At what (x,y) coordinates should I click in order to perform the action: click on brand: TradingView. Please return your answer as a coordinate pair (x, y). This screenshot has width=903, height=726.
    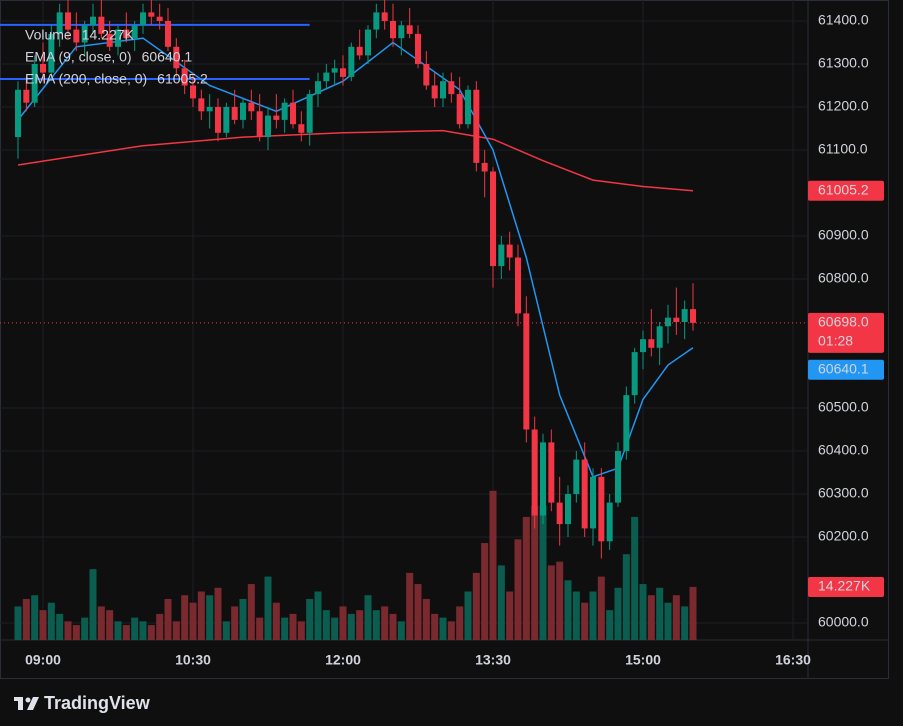
    Looking at the image, I should click on (97, 703).